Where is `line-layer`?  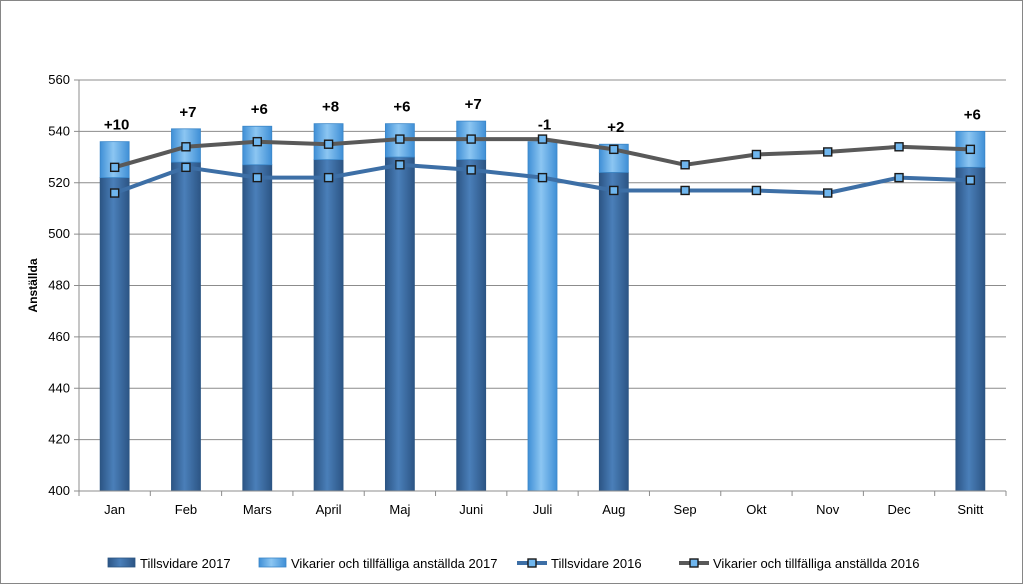 line-layer is located at coordinates (542, 166).